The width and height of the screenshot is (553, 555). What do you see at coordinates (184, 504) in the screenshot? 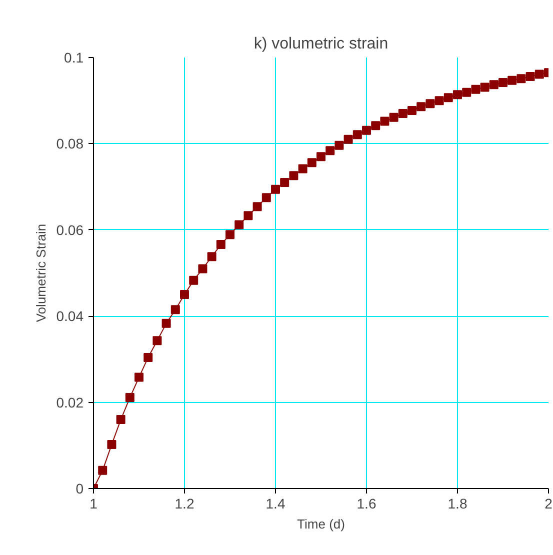
I see `x-tick-label: 1.2` at bounding box center [184, 504].